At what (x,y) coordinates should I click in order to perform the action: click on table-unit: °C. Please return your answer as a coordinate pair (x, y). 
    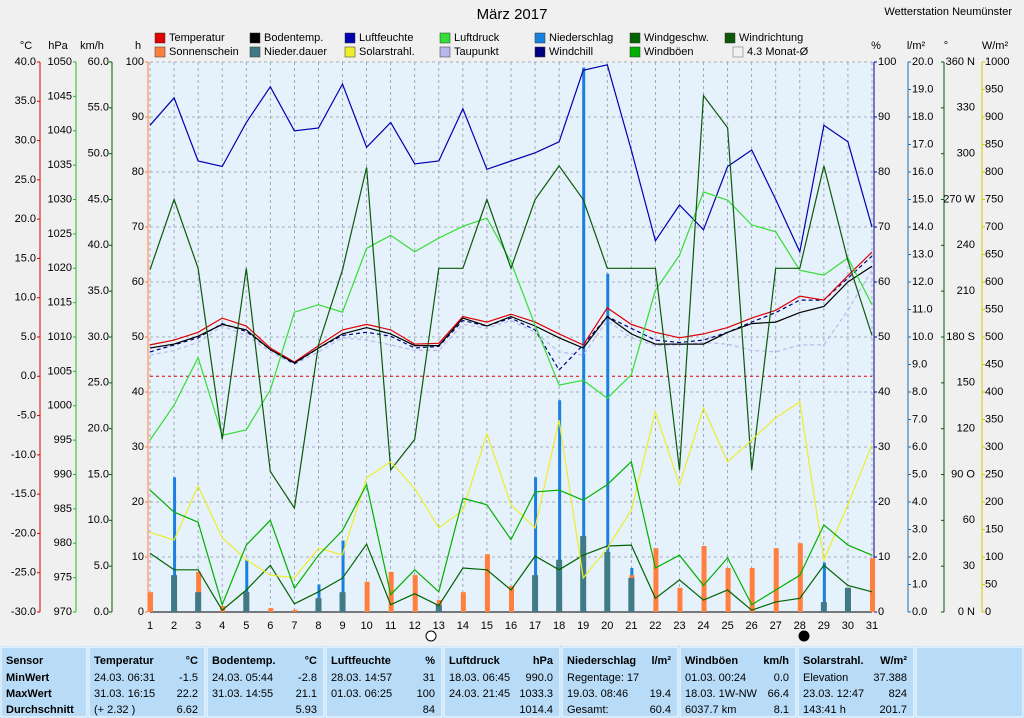
    Looking at the image, I should click on (311, 661).